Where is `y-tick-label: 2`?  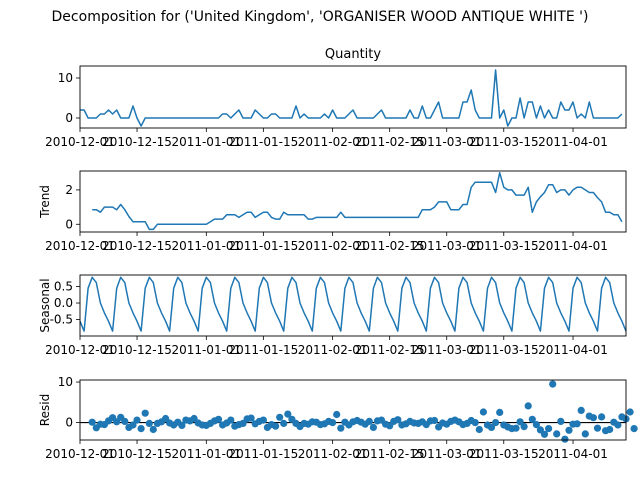 y-tick-label: 2 is located at coordinates (69, 190).